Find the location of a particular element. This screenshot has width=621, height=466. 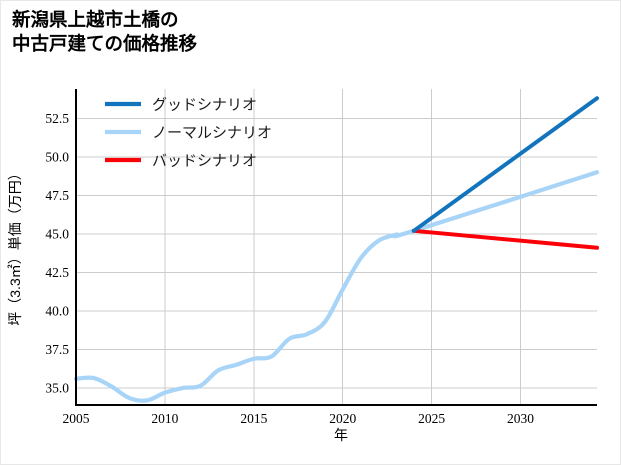

y-axis-ticks: 35.0 37.5 40.0 42.5 45.0 47.5 50.0 52.5 is located at coordinates (57, 253).